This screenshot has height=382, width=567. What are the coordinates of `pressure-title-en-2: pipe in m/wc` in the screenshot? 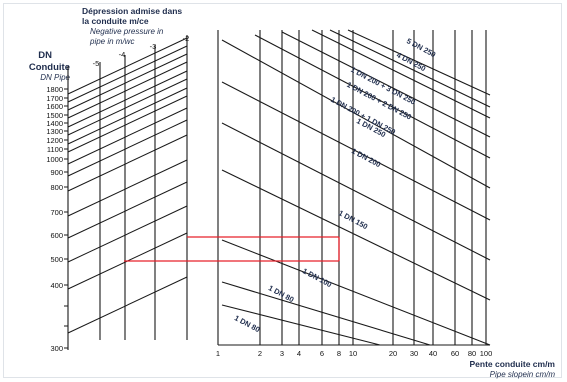 It's located at (111, 41).